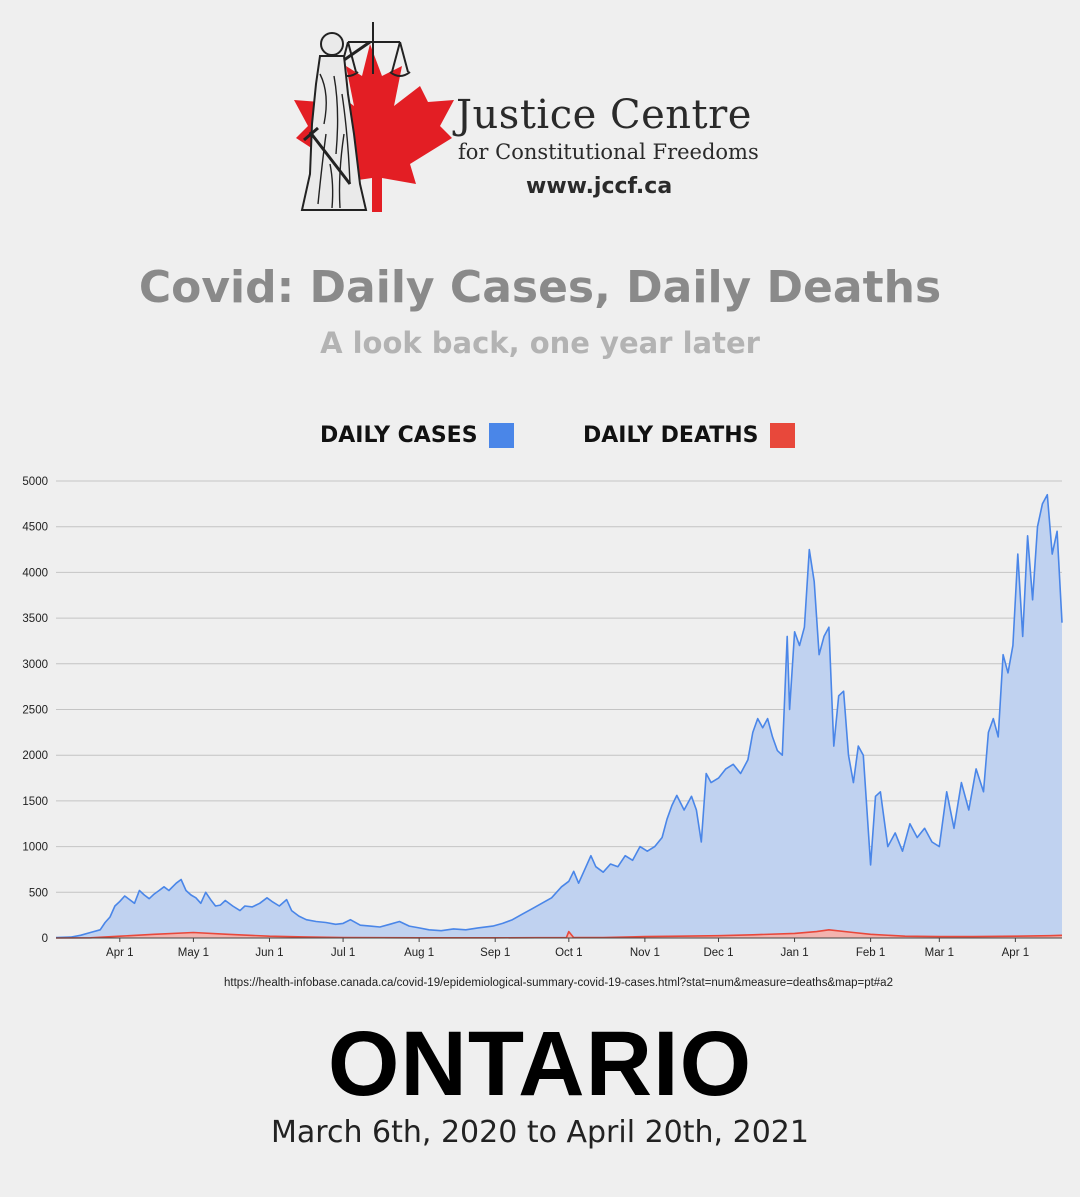  Describe the element at coordinates (35, 848) in the screenshot. I see `y-tick-label: 1000` at that location.